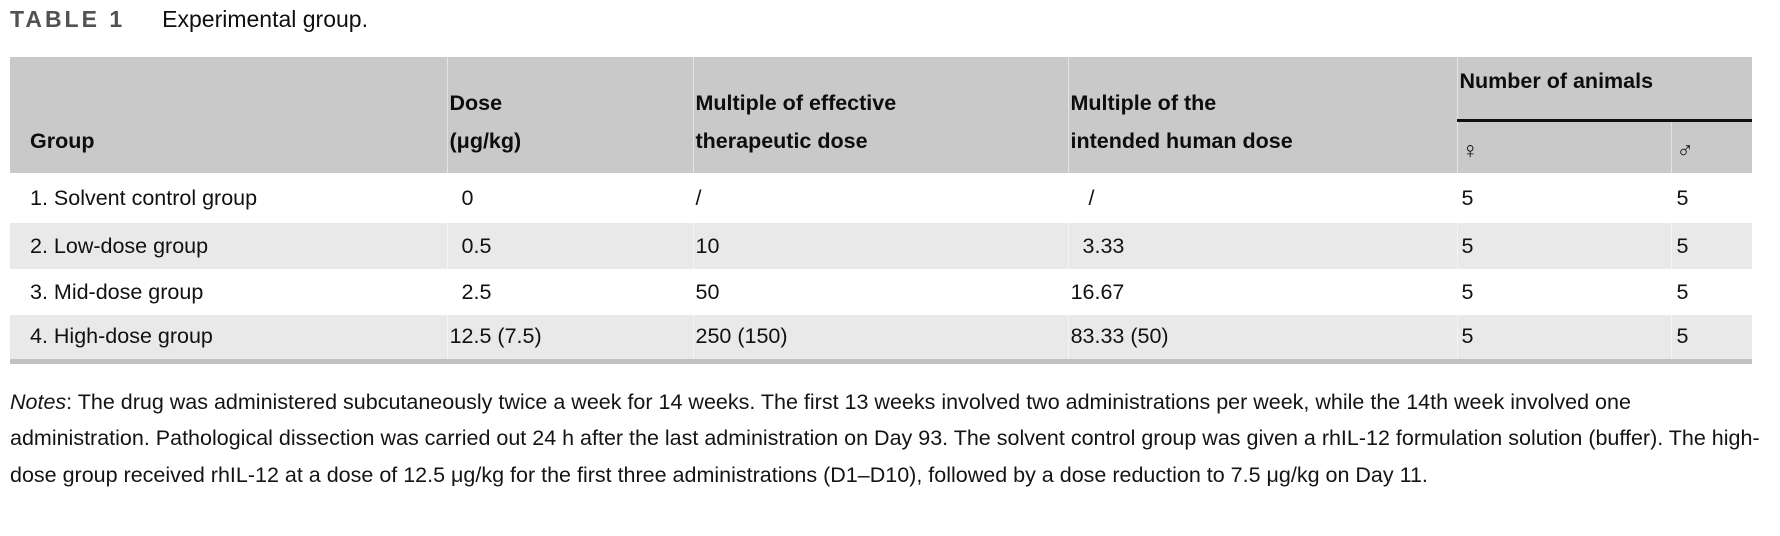 This screenshot has width=1780, height=536. I want to click on col-header-male: ♂, so click(1711, 146).